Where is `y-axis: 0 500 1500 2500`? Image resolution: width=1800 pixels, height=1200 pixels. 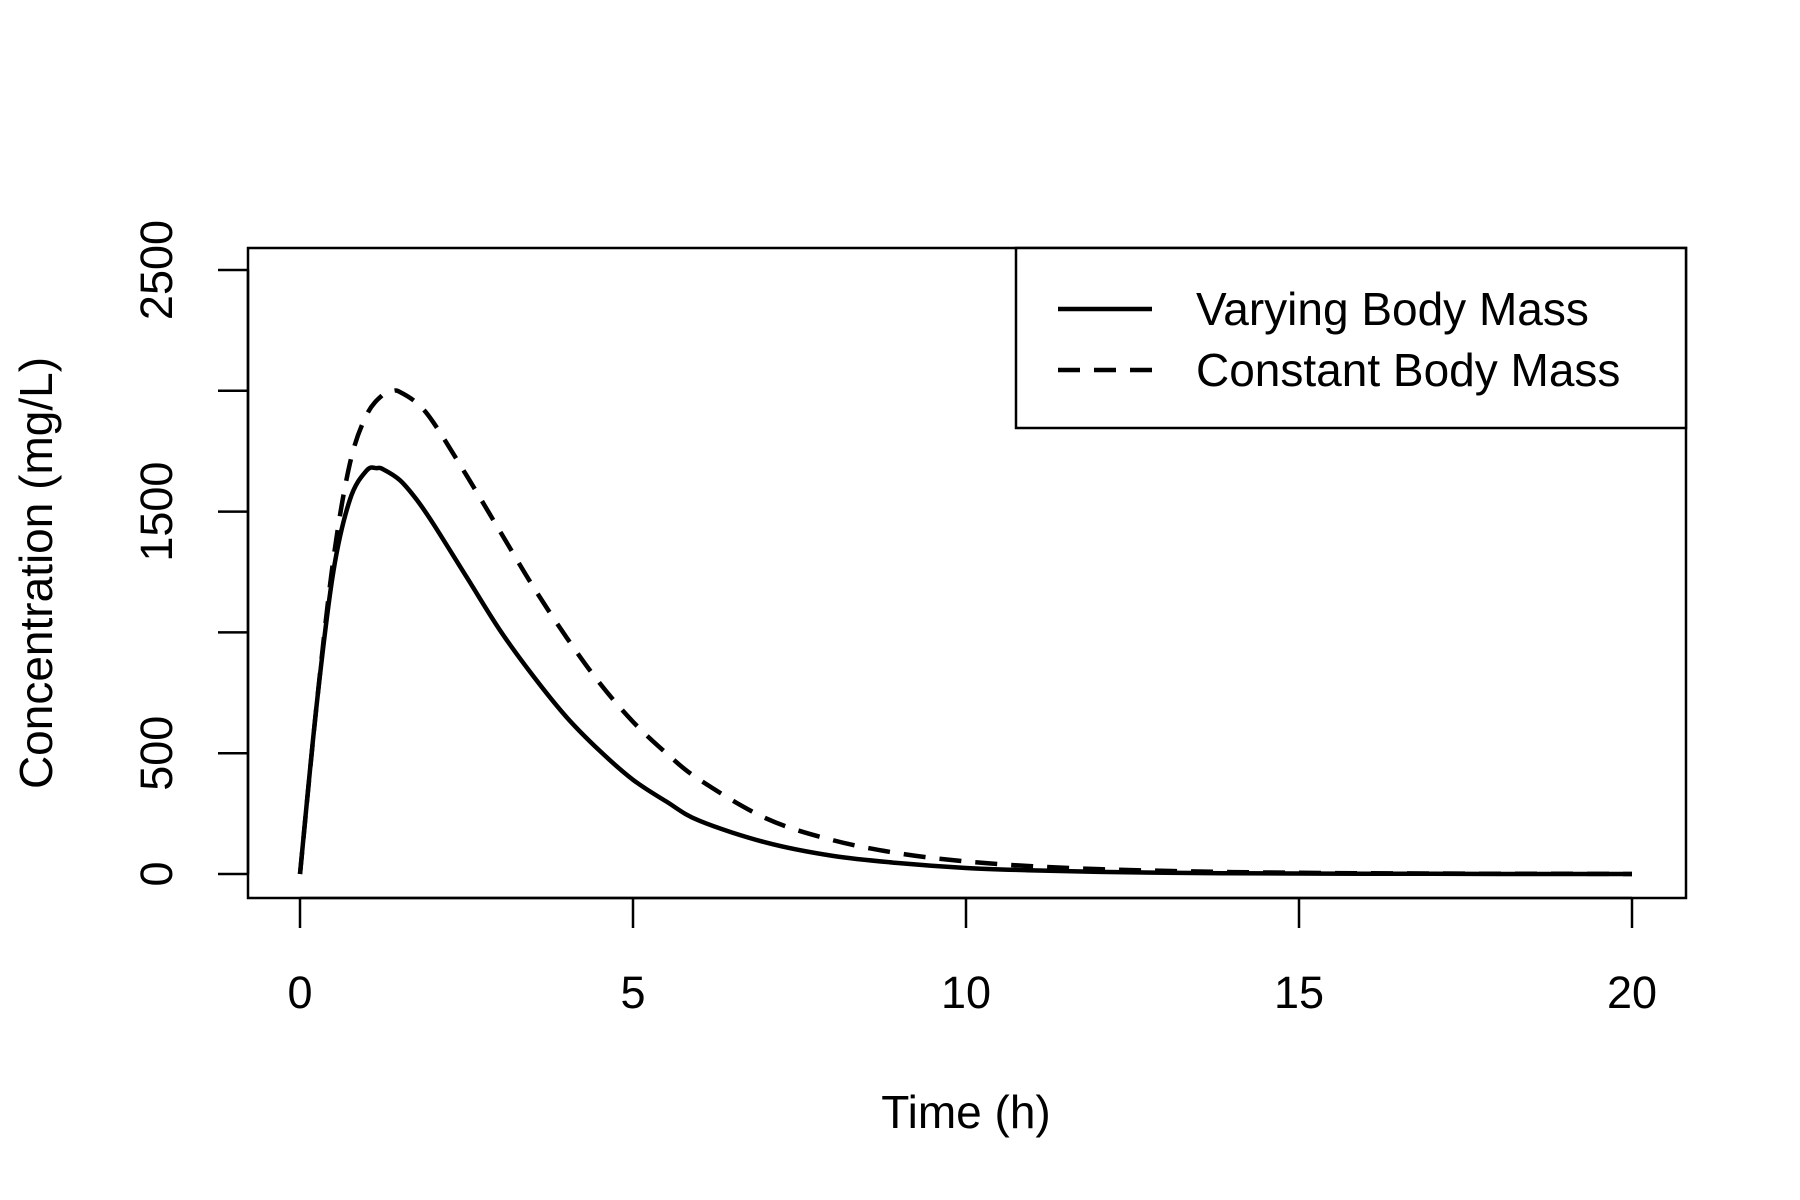 y-axis: 0 500 1500 2500 is located at coordinates (190, 553).